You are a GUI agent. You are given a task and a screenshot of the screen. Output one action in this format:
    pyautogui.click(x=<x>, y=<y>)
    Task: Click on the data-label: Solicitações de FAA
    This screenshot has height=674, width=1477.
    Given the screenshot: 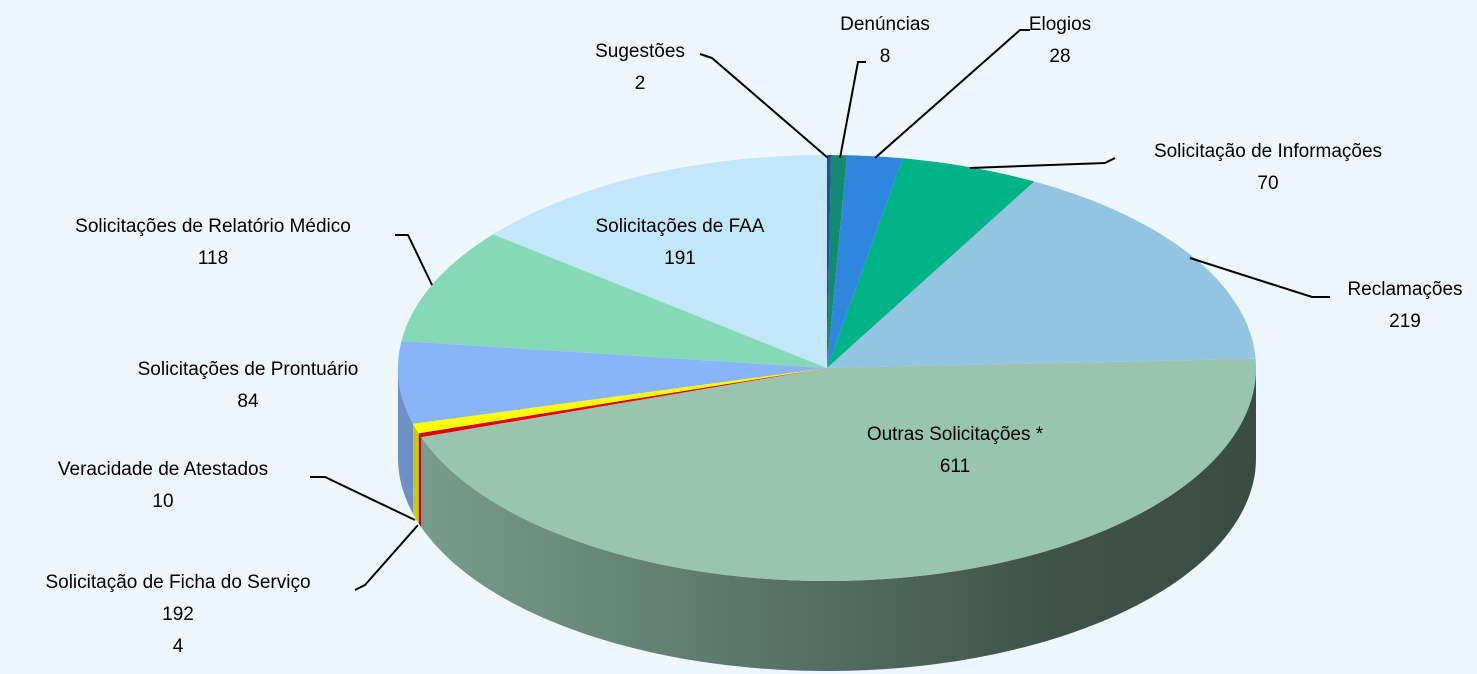 What is the action you would take?
    pyautogui.click(x=680, y=226)
    